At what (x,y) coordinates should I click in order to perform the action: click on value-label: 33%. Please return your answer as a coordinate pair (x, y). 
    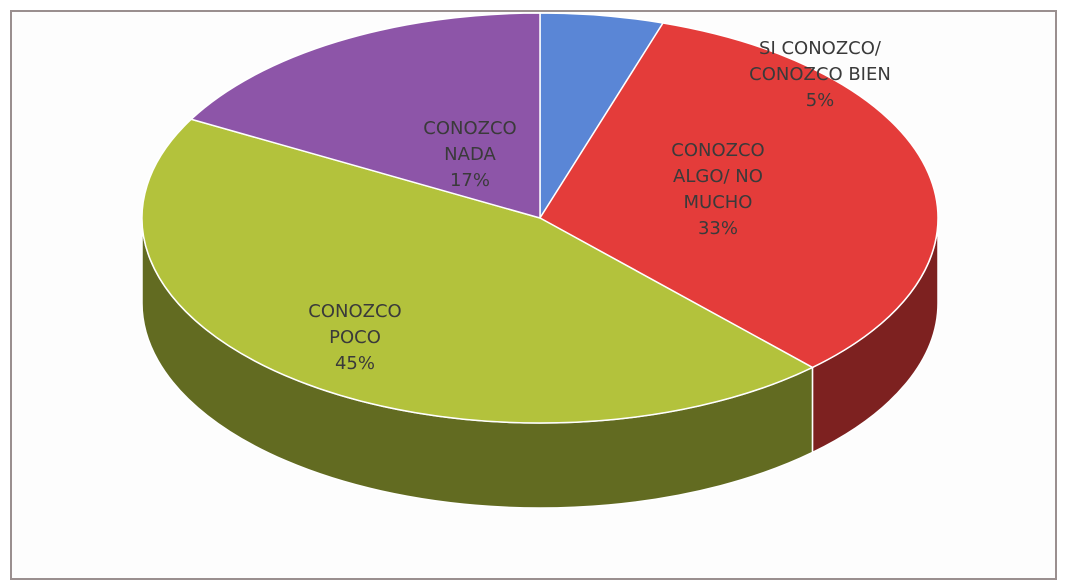
    Looking at the image, I should click on (717, 228).